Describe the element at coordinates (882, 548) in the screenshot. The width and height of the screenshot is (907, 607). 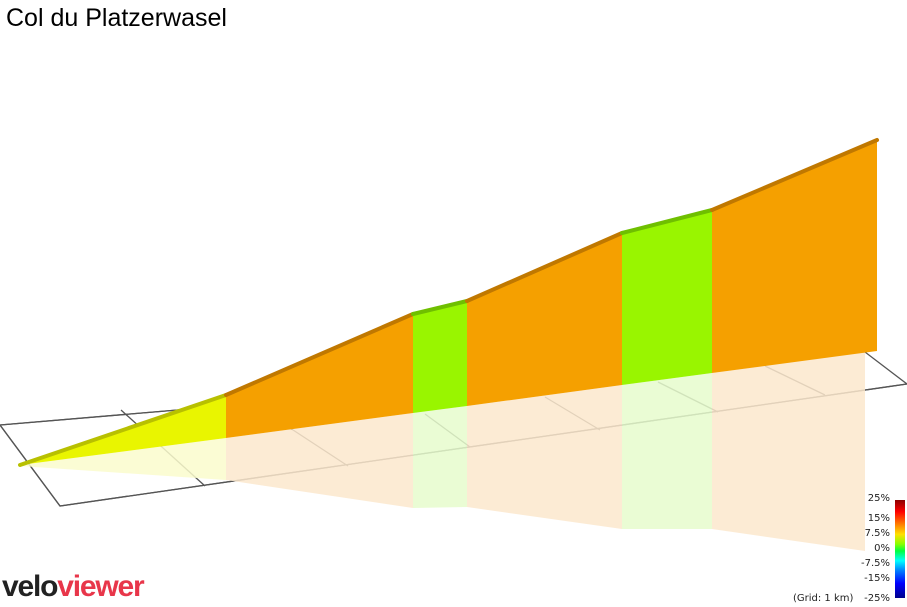
I see `legend-tick-0: 0%` at that location.